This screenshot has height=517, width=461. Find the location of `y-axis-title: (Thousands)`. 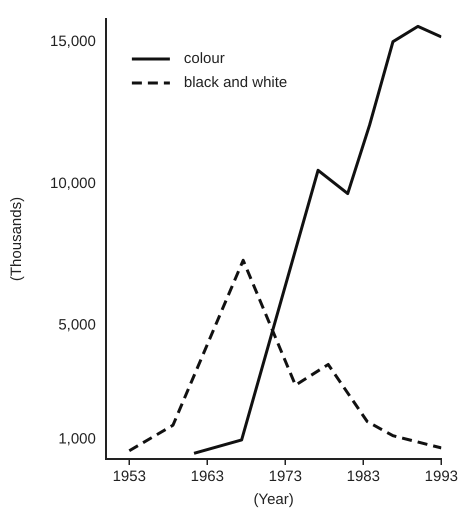

y-axis-title: (Thousands) is located at coordinates (17, 239).